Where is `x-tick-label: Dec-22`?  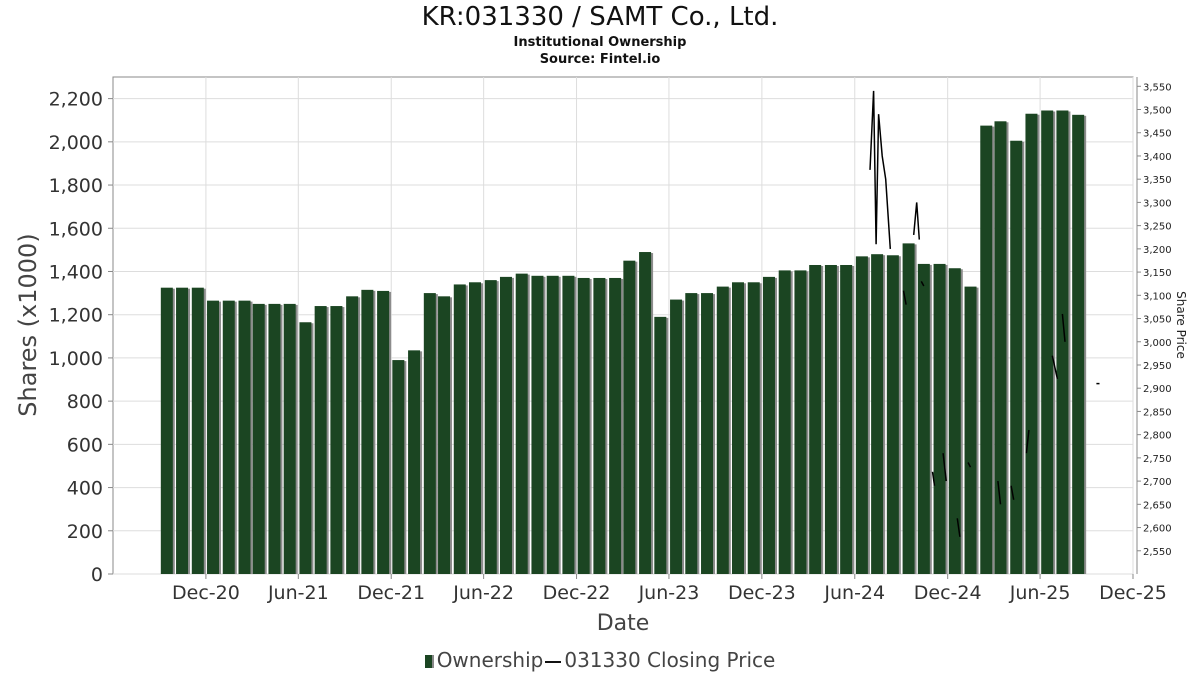
x-tick-label: Dec-22 is located at coordinates (577, 593).